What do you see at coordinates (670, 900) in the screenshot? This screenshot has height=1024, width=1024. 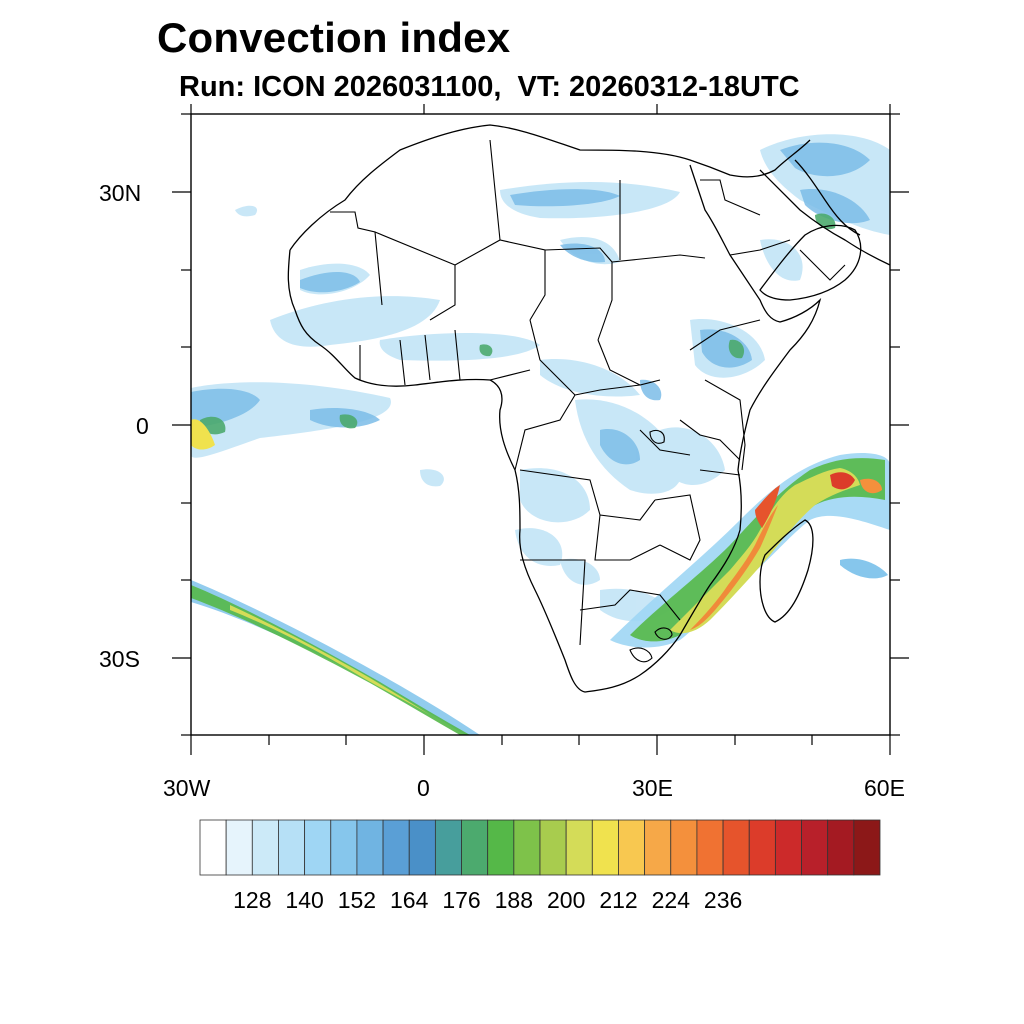 I see `colorbar-label: 224` at bounding box center [670, 900].